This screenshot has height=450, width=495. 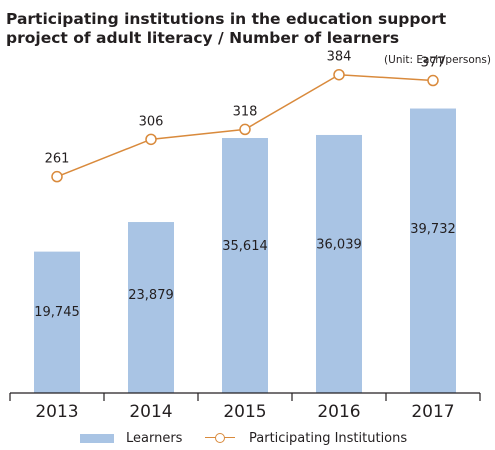 I want to click on bar-label-2015: 35,614, so click(x=245, y=246).